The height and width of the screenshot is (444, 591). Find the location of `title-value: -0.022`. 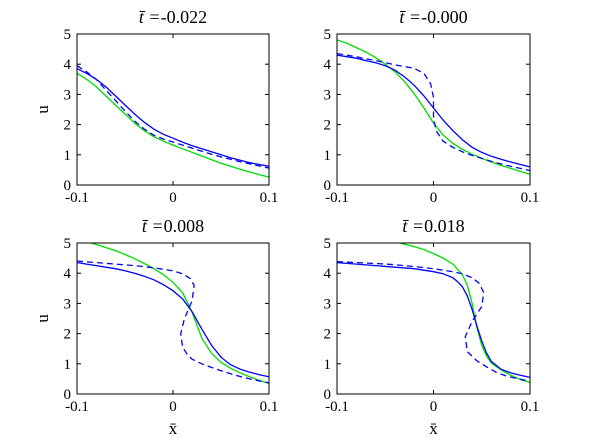

title-value: -0.022 is located at coordinates (184, 17).